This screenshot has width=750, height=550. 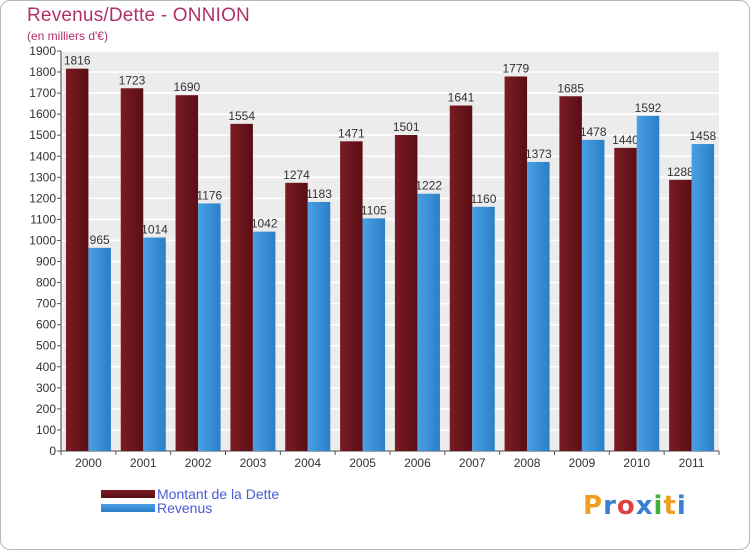 What do you see at coordinates (472, 463) in the screenshot?
I see `x-tick-label: 2007` at bounding box center [472, 463].